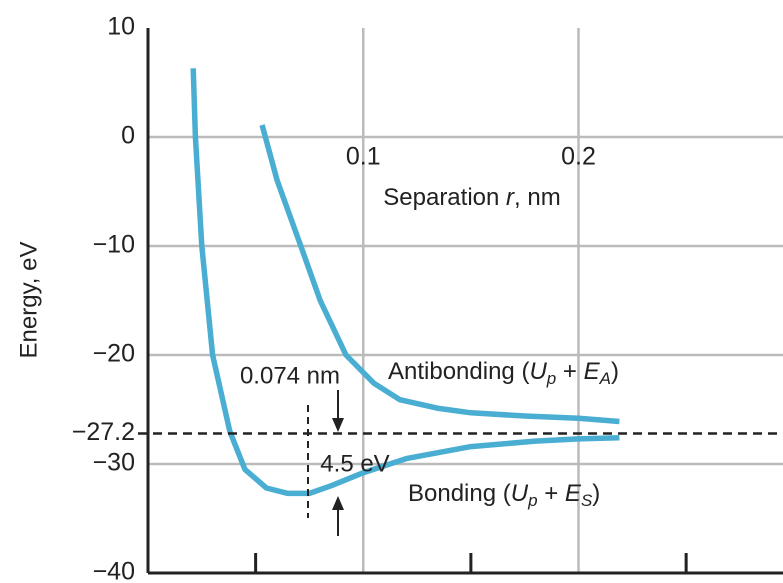 The width and height of the screenshot is (783, 583). I want to click on y-tick-label: −30, so click(114, 463).